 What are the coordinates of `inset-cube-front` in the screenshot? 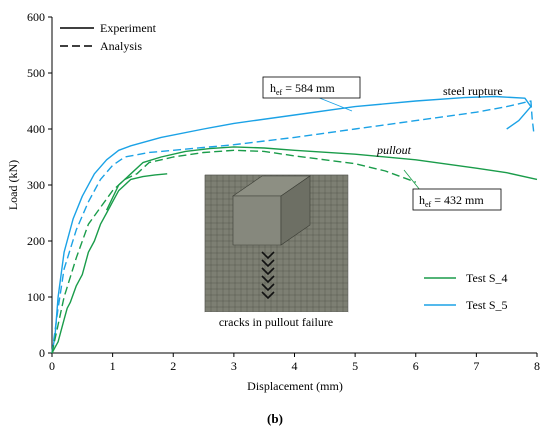 It's located at (257, 220).